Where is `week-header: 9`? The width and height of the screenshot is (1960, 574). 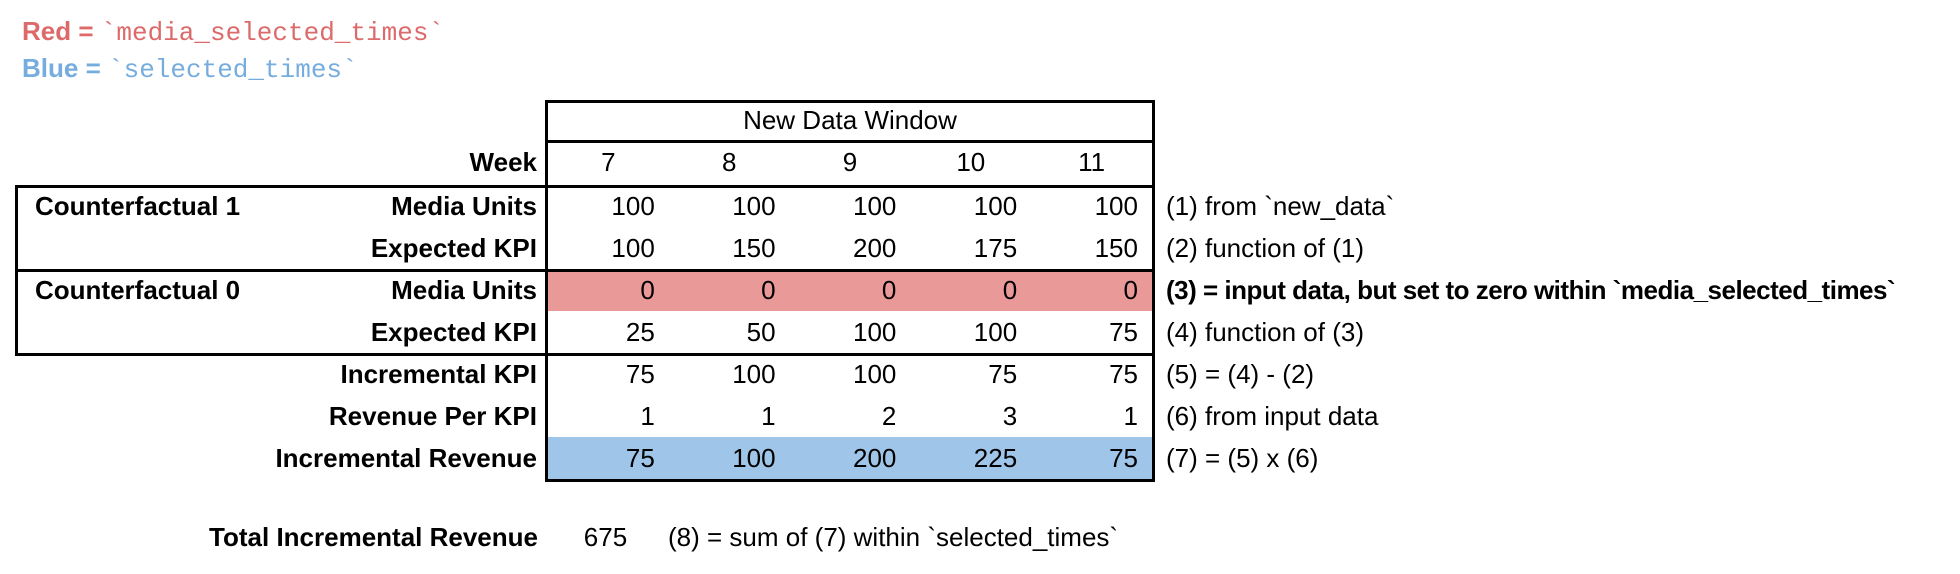
week-header: 9 is located at coordinates (850, 162).